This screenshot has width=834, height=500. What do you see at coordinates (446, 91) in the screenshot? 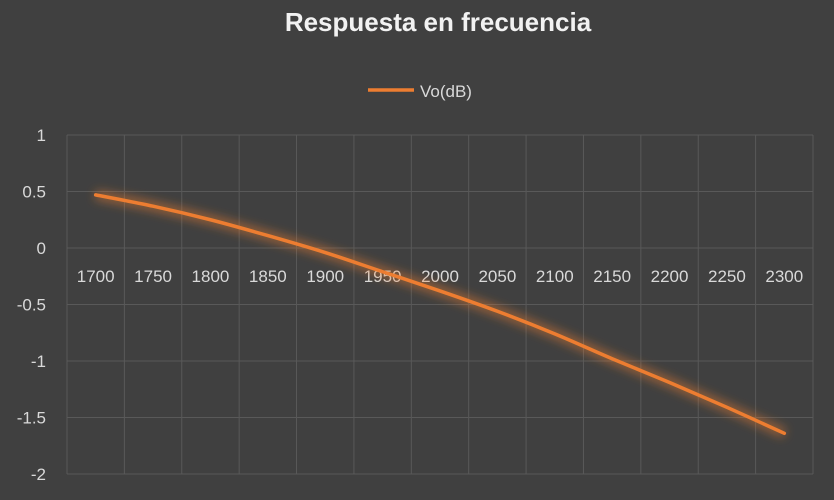
I see `legend-label-vo-db: Vo(dB)` at bounding box center [446, 91].